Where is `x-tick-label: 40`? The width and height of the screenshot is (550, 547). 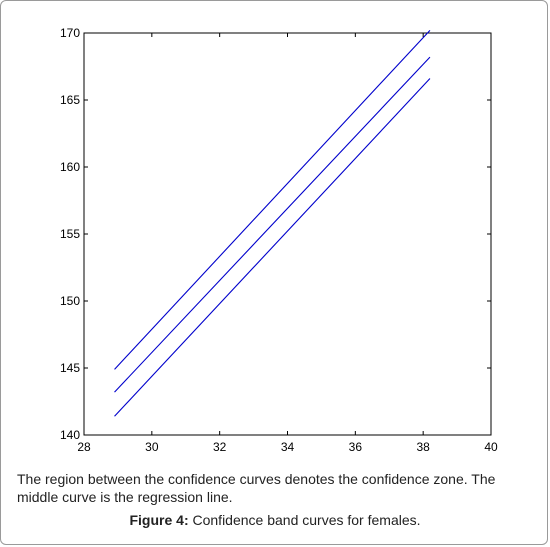 x-tick-label: 40 is located at coordinates (491, 447).